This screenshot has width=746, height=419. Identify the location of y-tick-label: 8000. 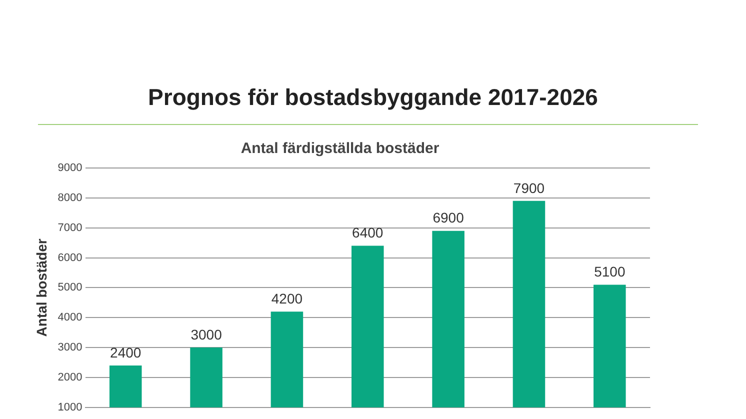
(70, 198).